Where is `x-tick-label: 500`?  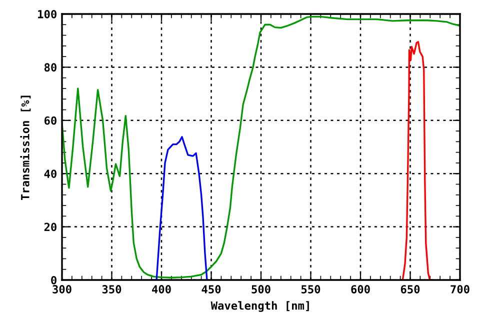
x-tick-label: 500 is located at coordinates (261, 289).